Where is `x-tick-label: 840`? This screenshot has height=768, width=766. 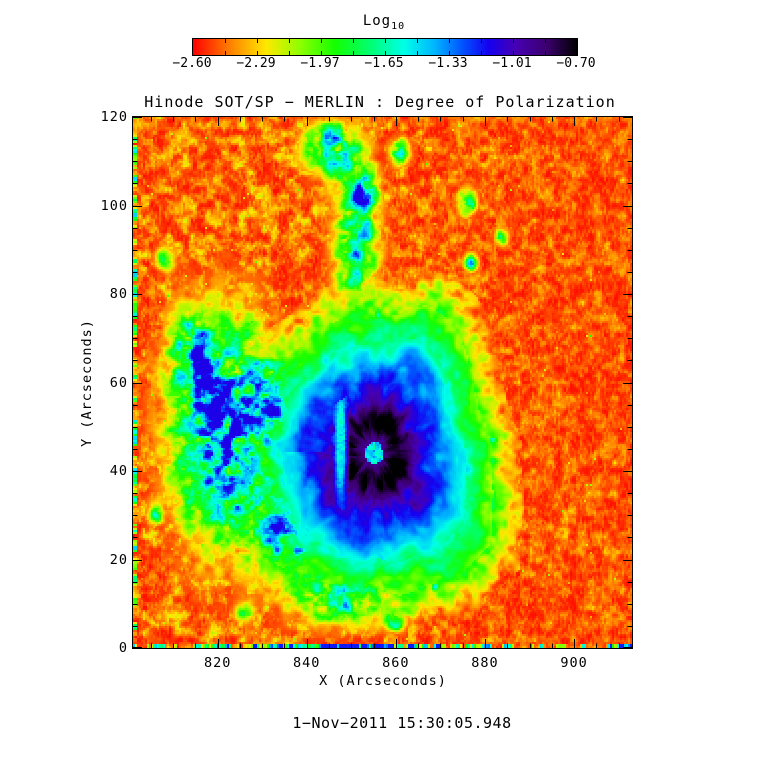 x-tick-label: 840 is located at coordinates (307, 663).